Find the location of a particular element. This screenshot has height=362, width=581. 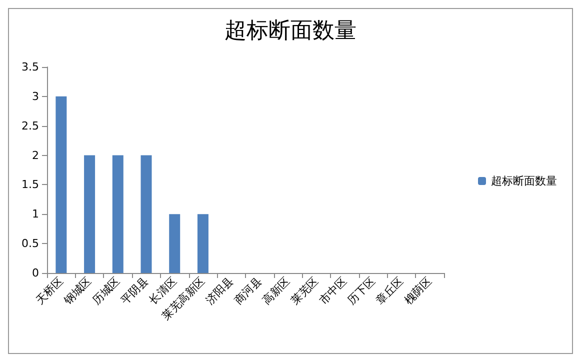

y-tick-label: 1 is located at coordinates (35, 214).